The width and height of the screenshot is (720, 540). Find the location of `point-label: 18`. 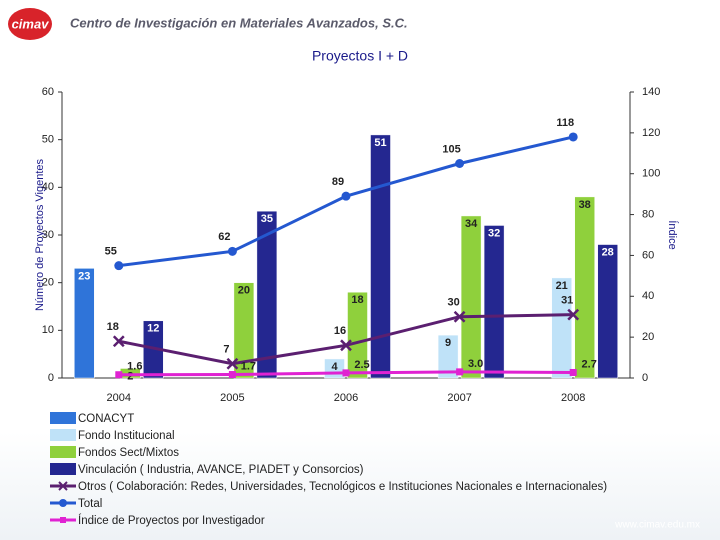

point-label: 18 is located at coordinates (113, 327).